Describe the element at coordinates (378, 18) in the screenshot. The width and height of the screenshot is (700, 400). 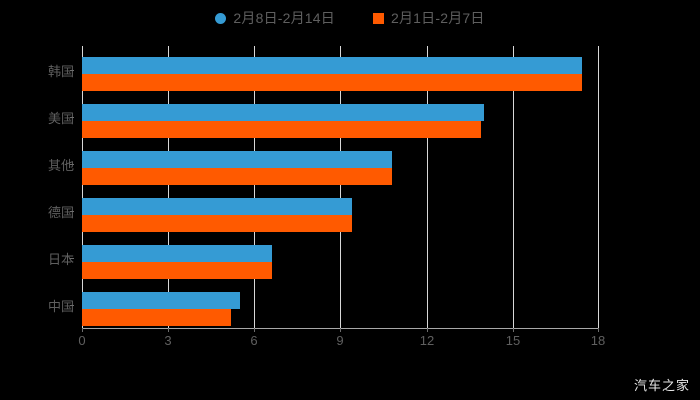
I see `square-marker-icon` at that location.